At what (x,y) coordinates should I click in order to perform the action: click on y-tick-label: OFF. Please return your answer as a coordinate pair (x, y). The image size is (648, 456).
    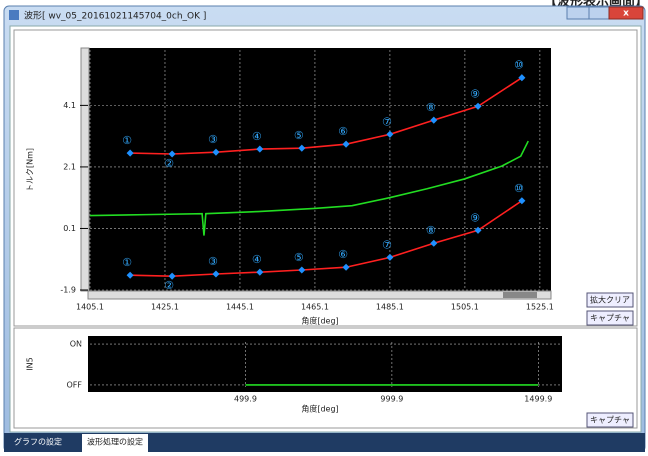
    Looking at the image, I should click on (75, 384).